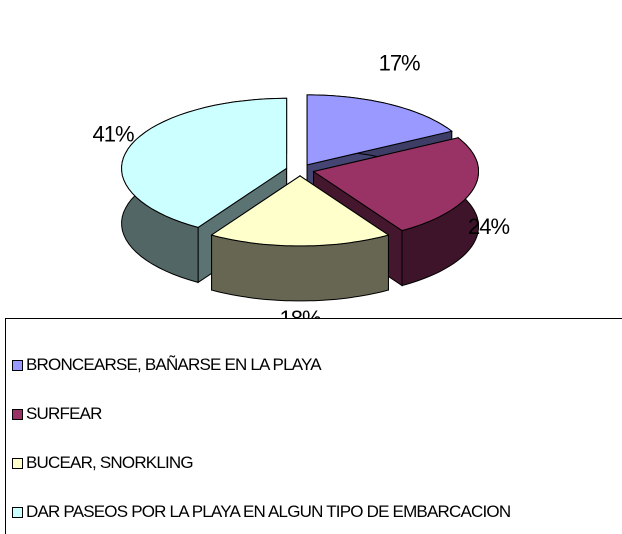  What do you see at coordinates (113, 134) in the screenshot?
I see `data-label: 41%` at bounding box center [113, 134].